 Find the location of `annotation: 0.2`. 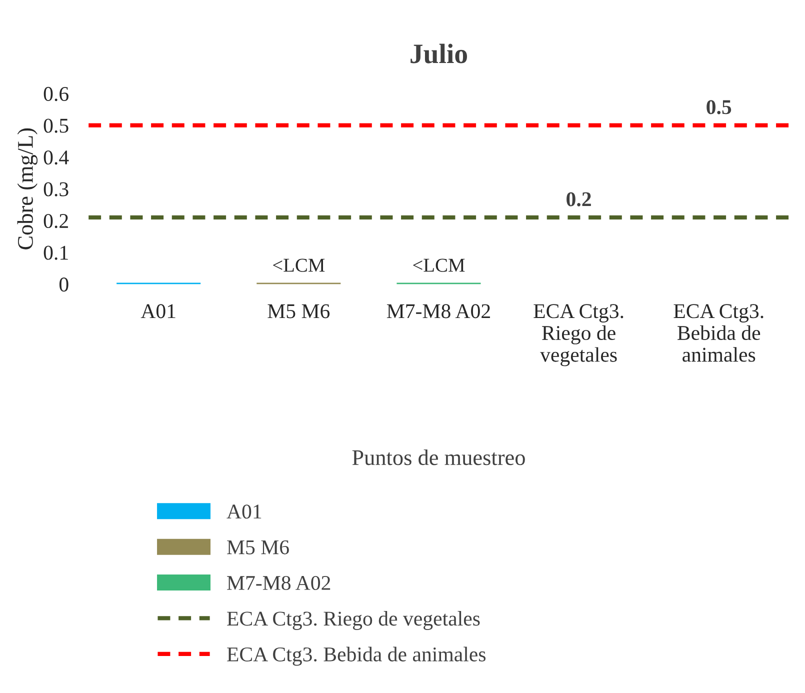

annotation: 0.2 is located at coordinates (578, 199).